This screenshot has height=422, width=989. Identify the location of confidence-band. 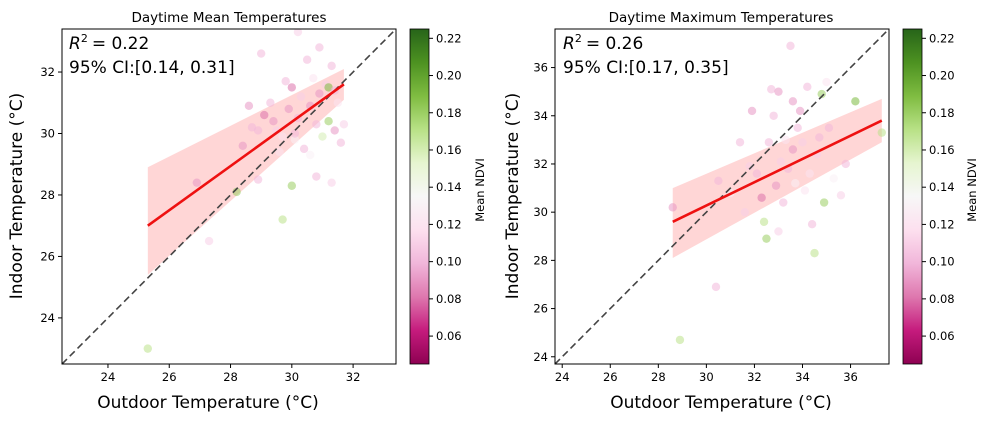
(245, 171).